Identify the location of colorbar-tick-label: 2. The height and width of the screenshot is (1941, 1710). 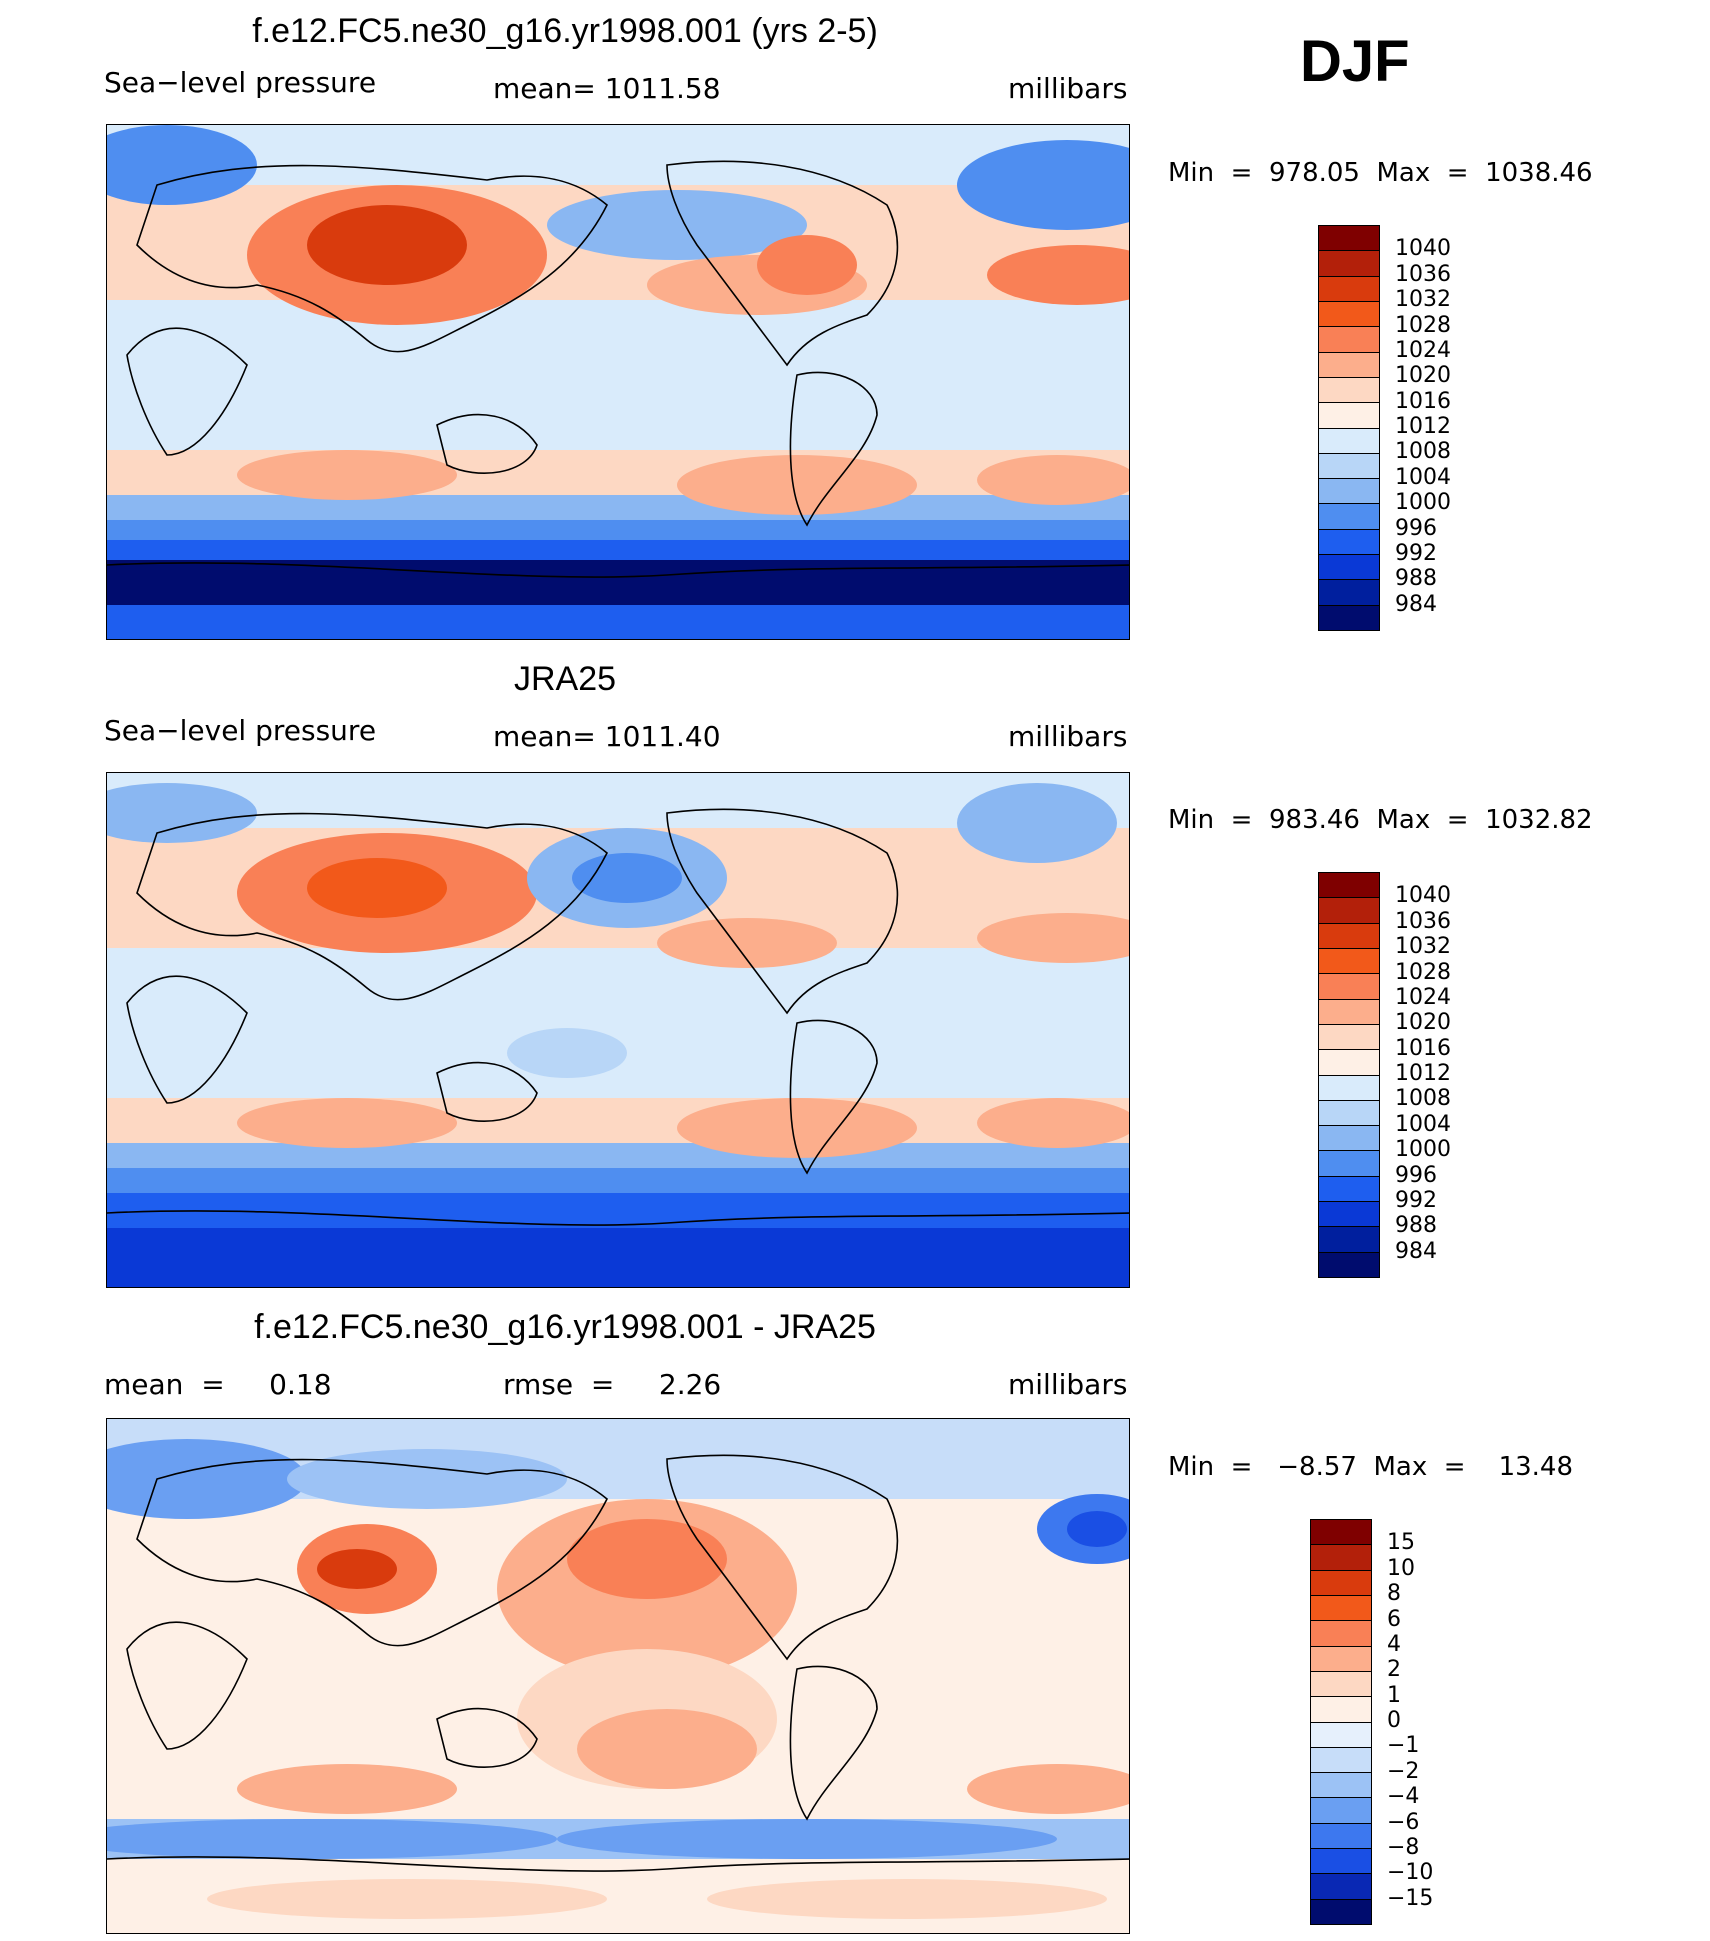
(1394, 1670).